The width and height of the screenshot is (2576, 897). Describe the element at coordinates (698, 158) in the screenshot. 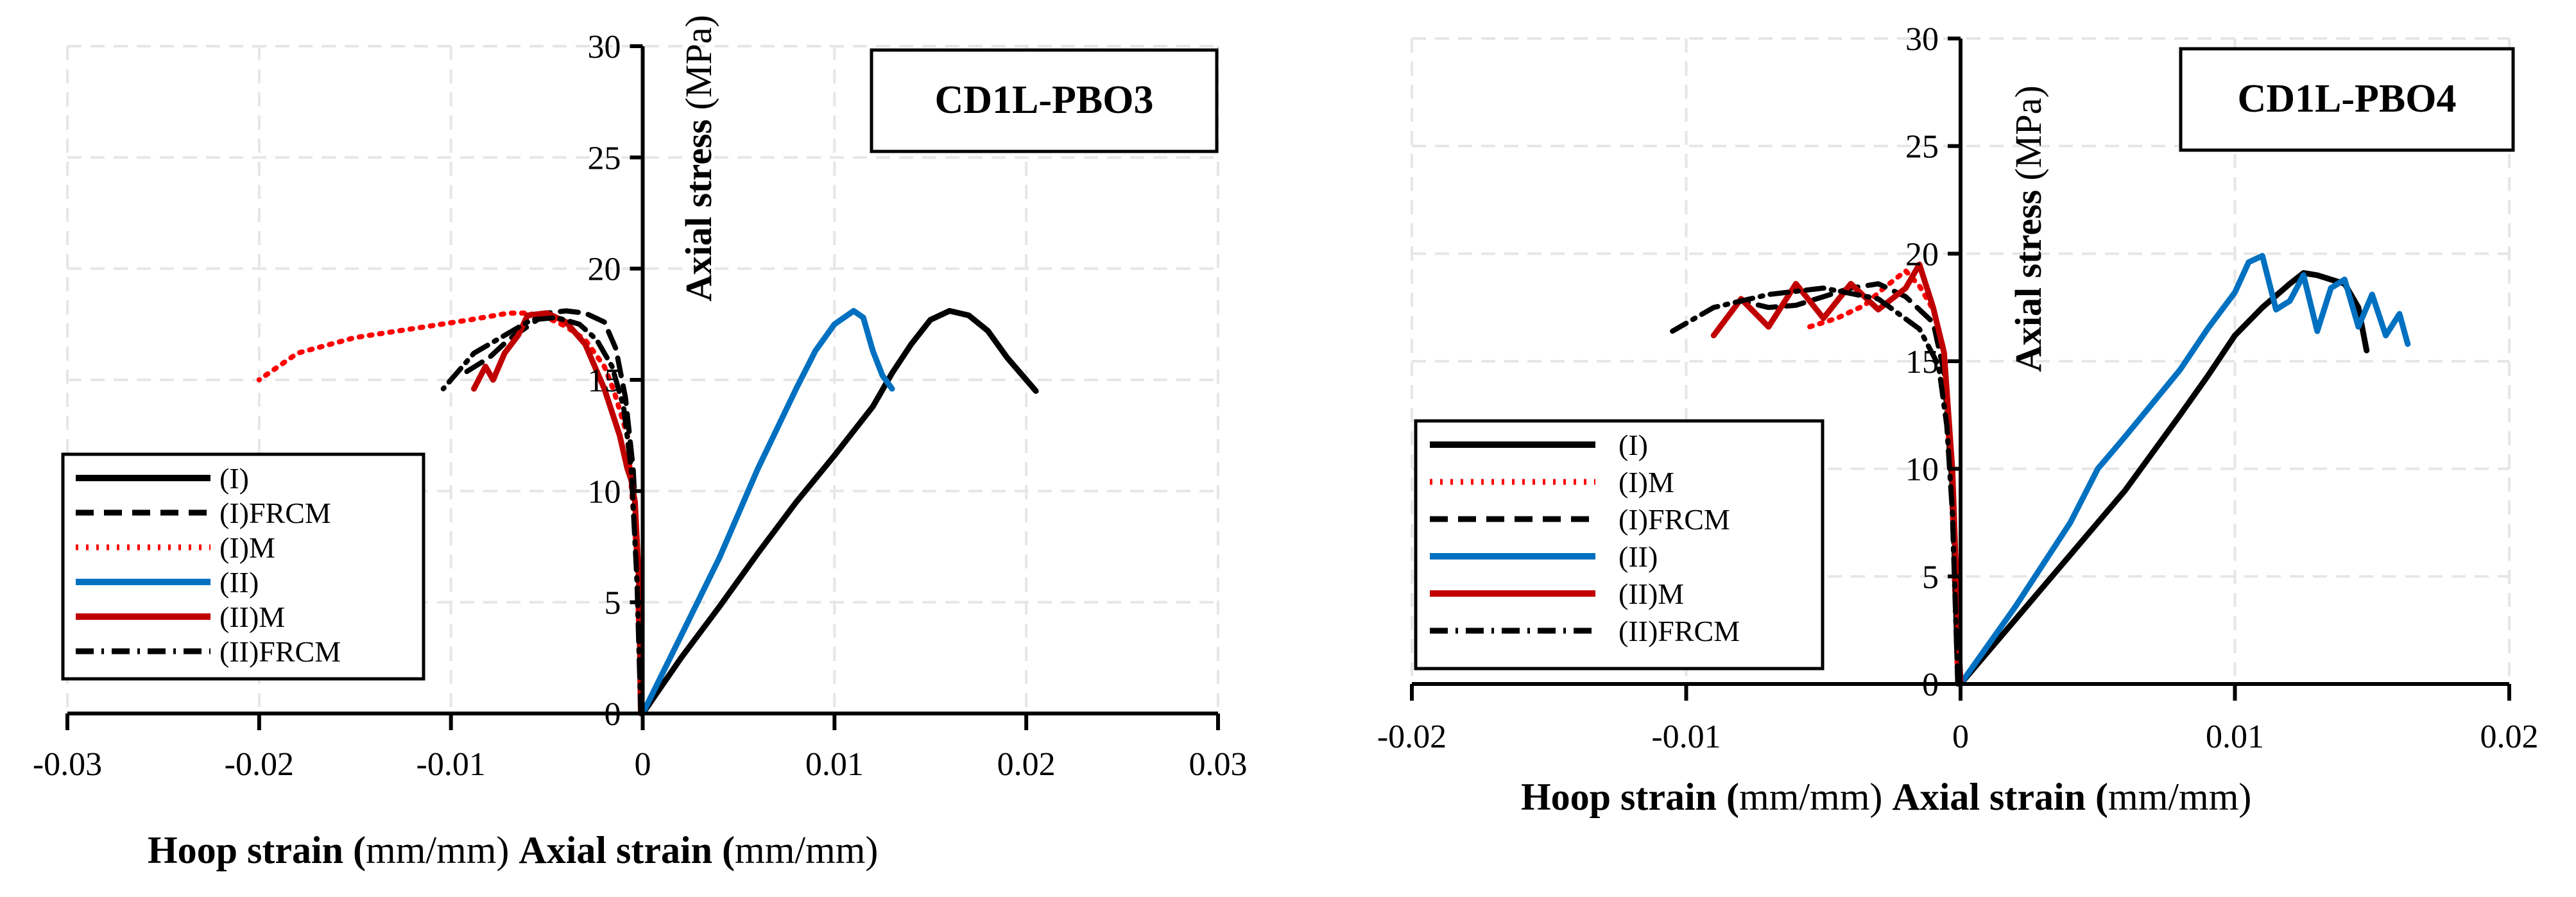

I see `chart-0-y-axis-label: Axial stress (MPa)` at that location.